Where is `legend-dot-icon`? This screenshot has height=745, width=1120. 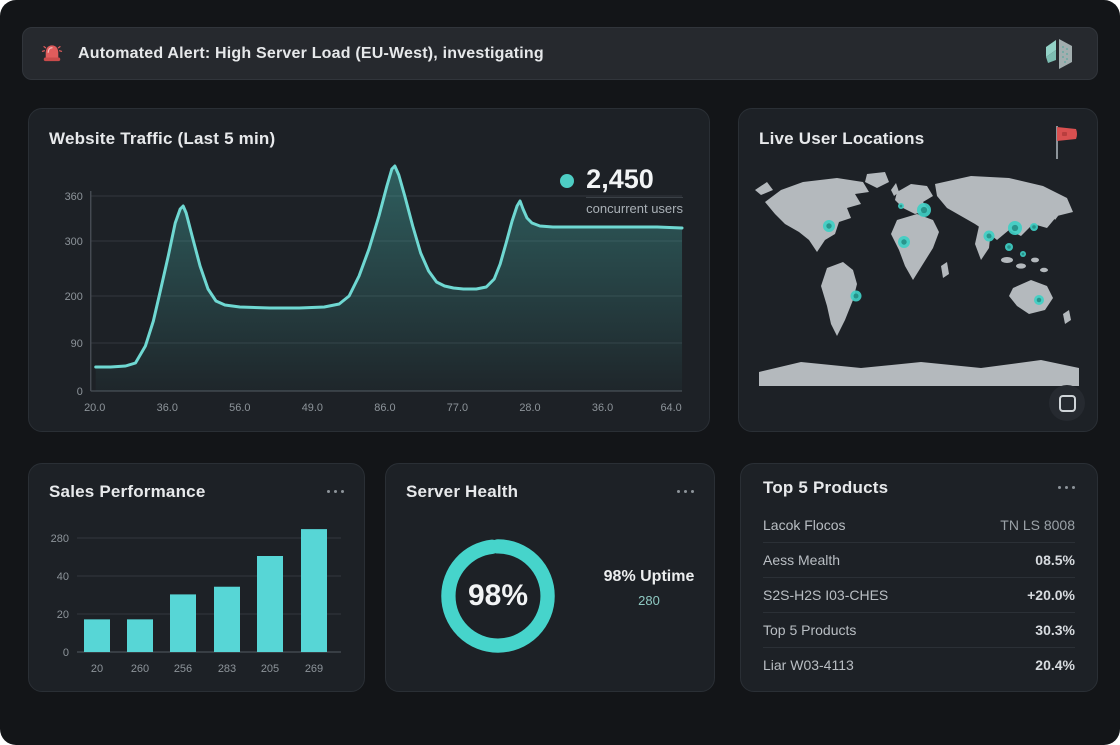
legend-dot-icon is located at coordinates (567, 181).